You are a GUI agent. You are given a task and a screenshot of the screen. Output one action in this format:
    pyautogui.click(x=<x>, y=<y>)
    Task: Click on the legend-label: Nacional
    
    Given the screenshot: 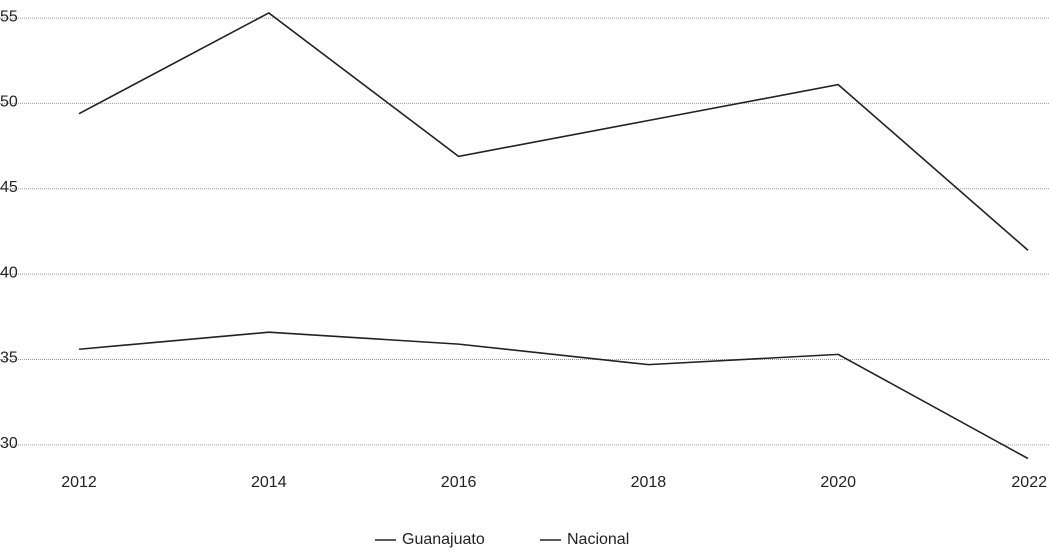 What is the action you would take?
    pyautogui.click(x=598, y=539)
    